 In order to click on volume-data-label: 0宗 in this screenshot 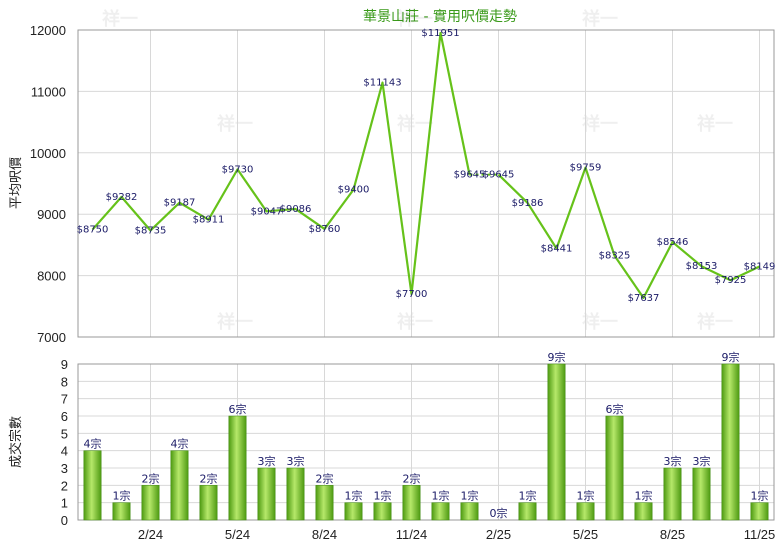, I will do `click(499, 513)`.